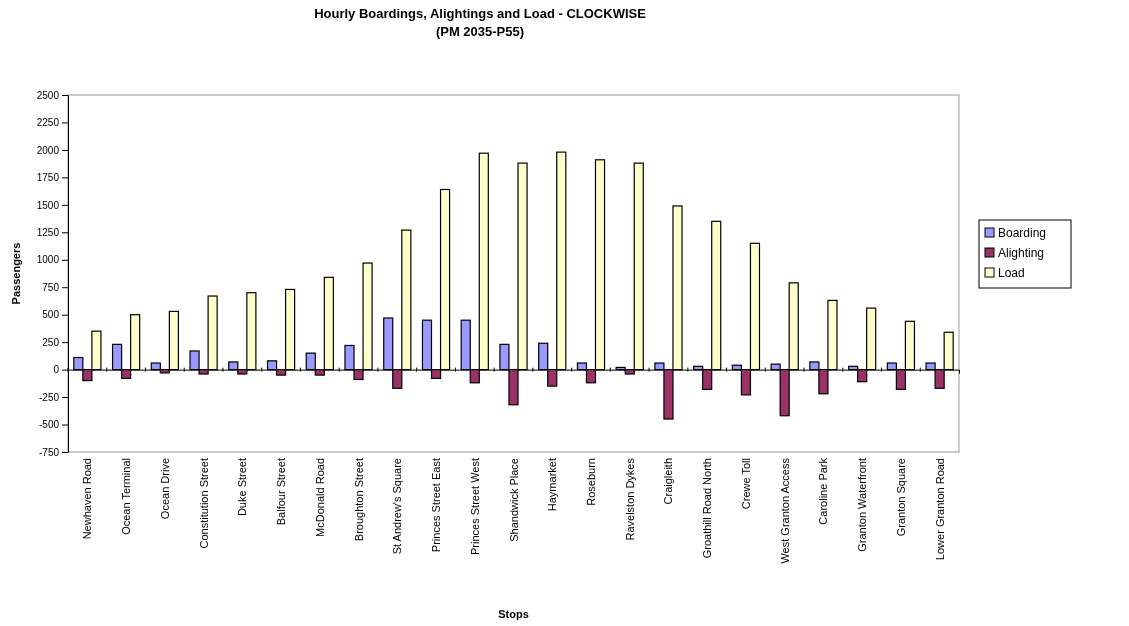 This screenshot has height=626, width=1129. What do you see at coordinates (281, 492) in the screenshot?
I see `x-tick-label: Balfour Street` at bounding box center [281, 492].